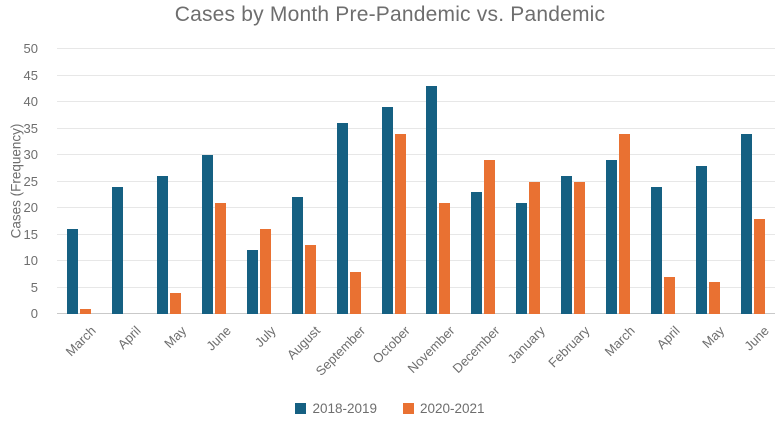 The width and height of the screenshot is (780, 426). I want to click on legend-label: 2020-2021, so click(452, 408).